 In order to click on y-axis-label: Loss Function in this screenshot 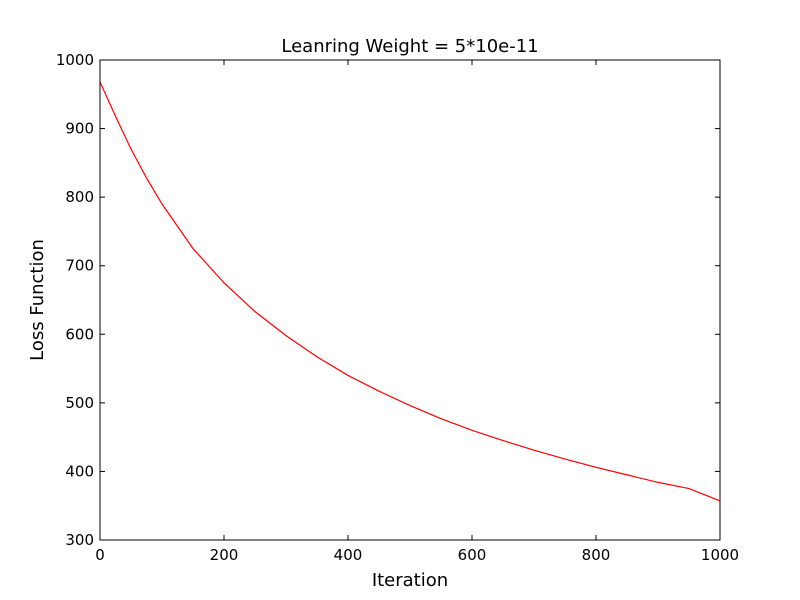, I will do `click(37, 300)`.